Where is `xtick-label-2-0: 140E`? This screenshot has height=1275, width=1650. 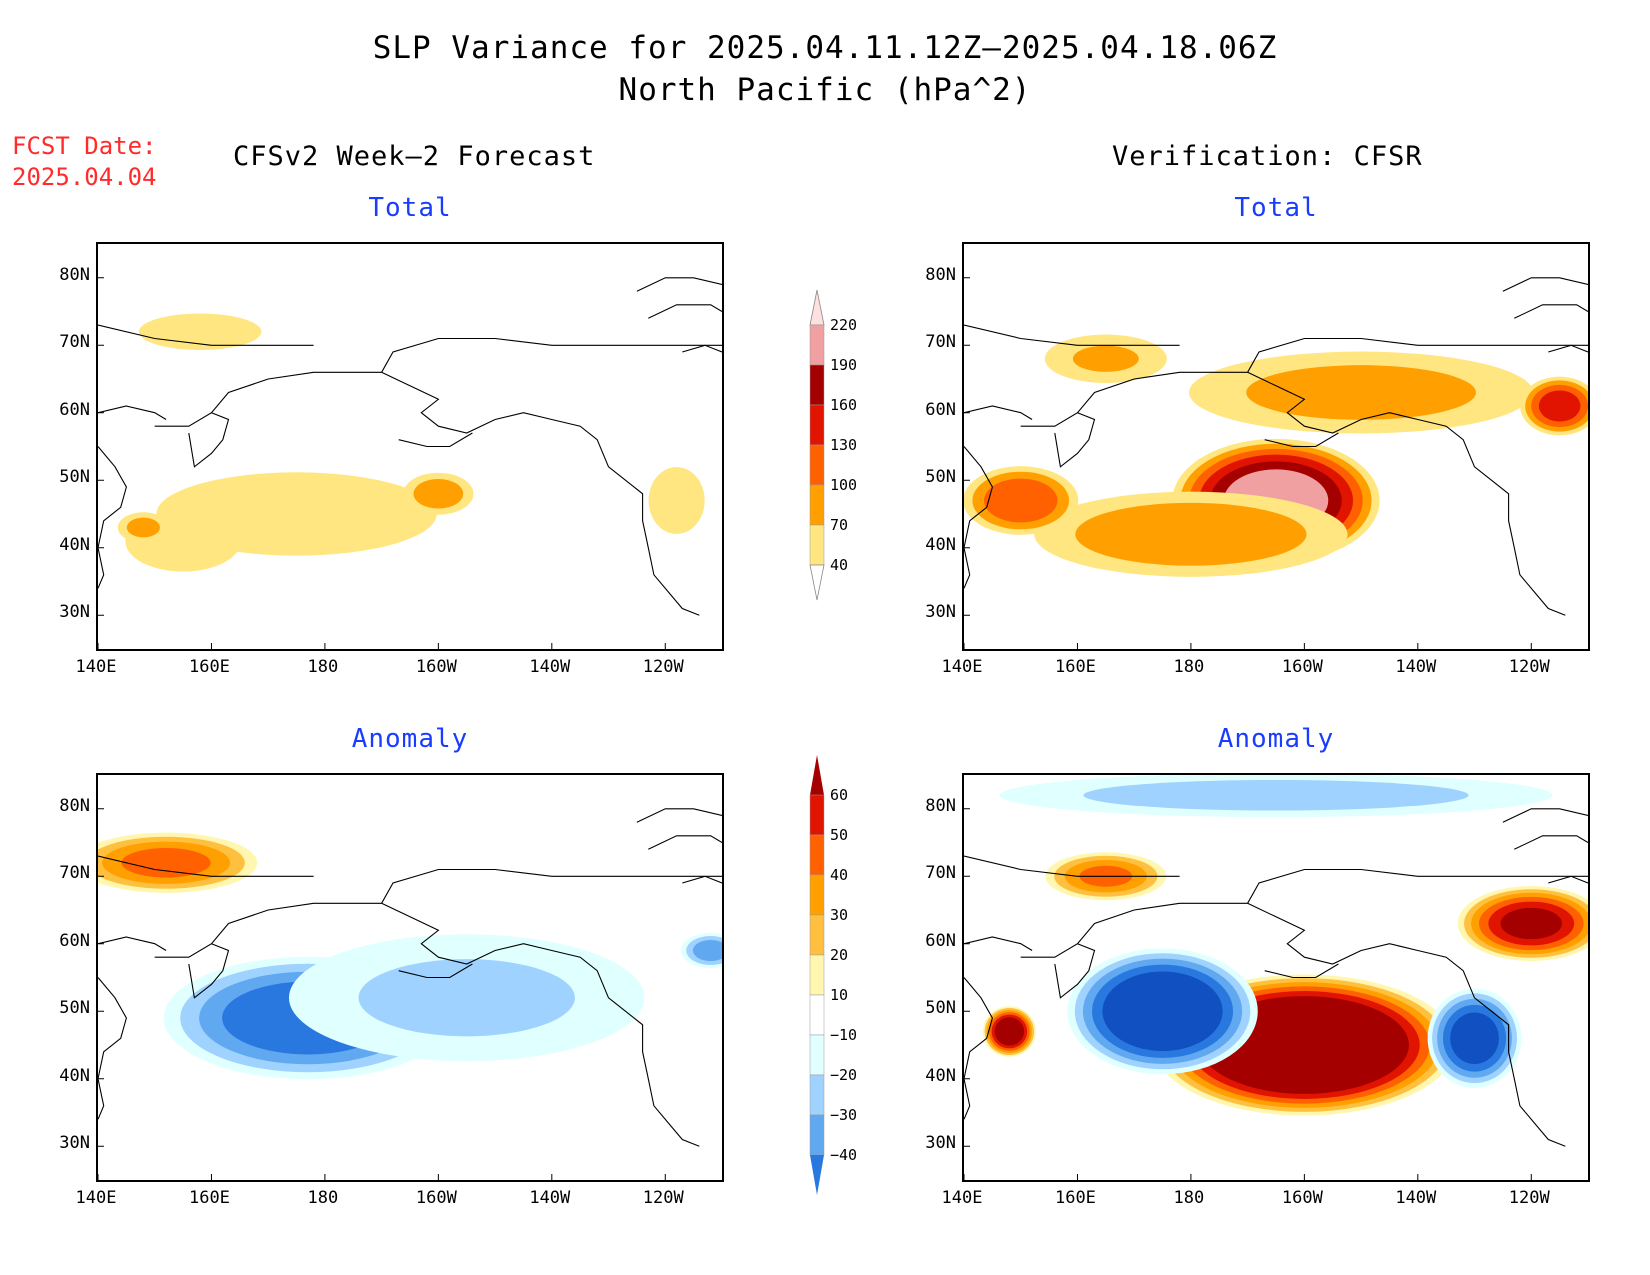 xtick-label-2-0: 140E is located at coordinates (96, 1198).